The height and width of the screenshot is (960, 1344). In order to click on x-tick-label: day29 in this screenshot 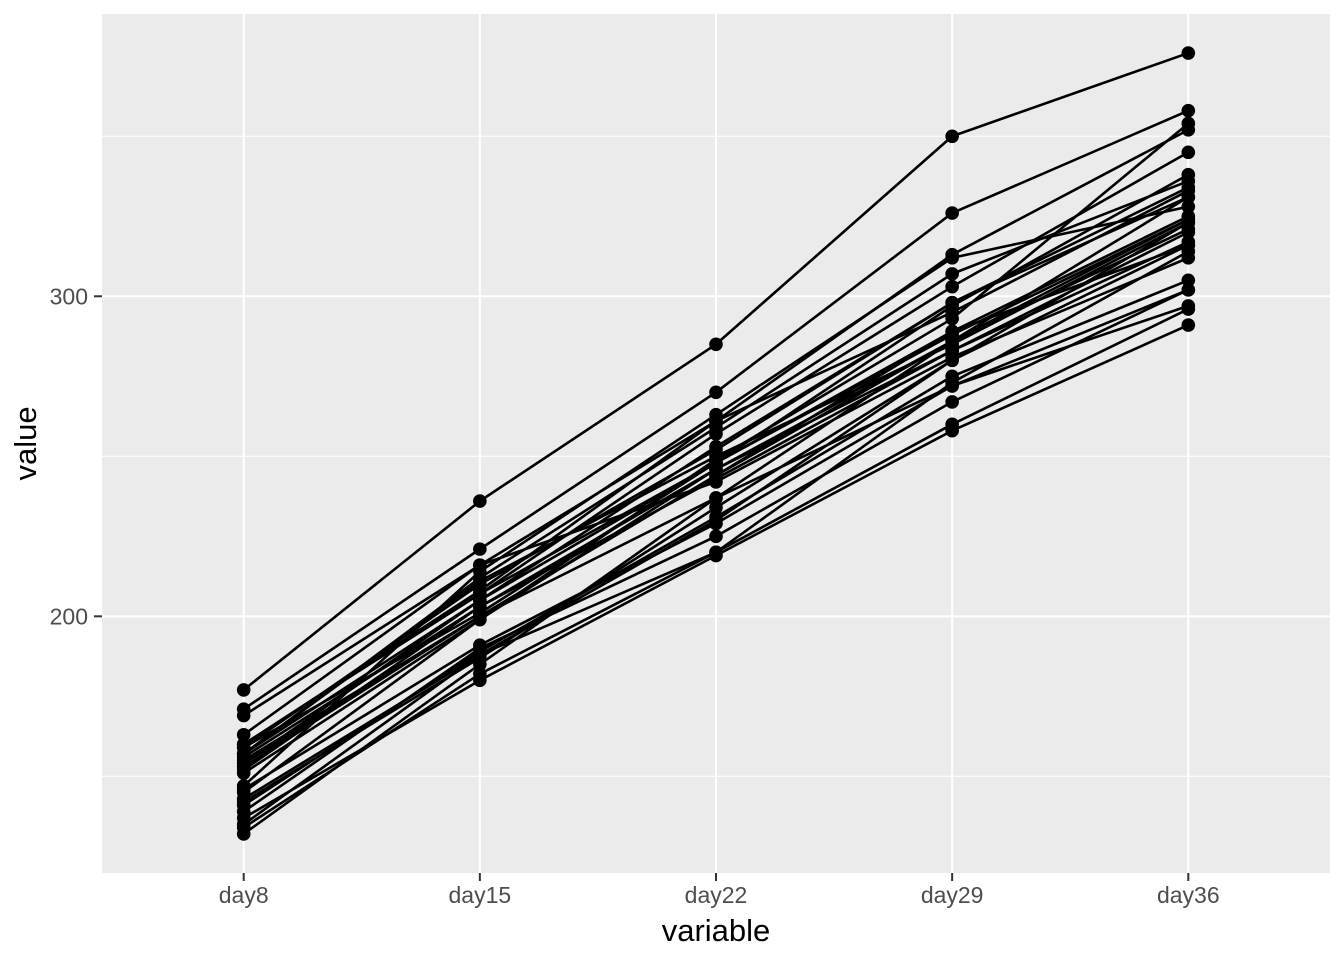, I will do `click(952, 895)`.